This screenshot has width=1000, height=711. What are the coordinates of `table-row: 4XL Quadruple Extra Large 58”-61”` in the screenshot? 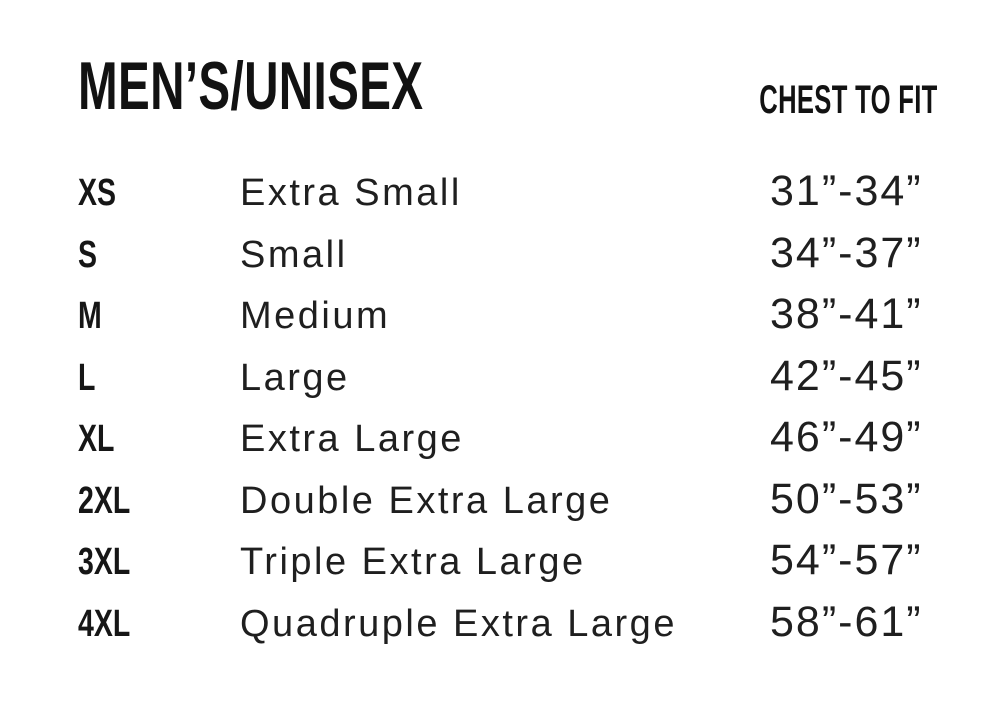 It's located at (500, 629).